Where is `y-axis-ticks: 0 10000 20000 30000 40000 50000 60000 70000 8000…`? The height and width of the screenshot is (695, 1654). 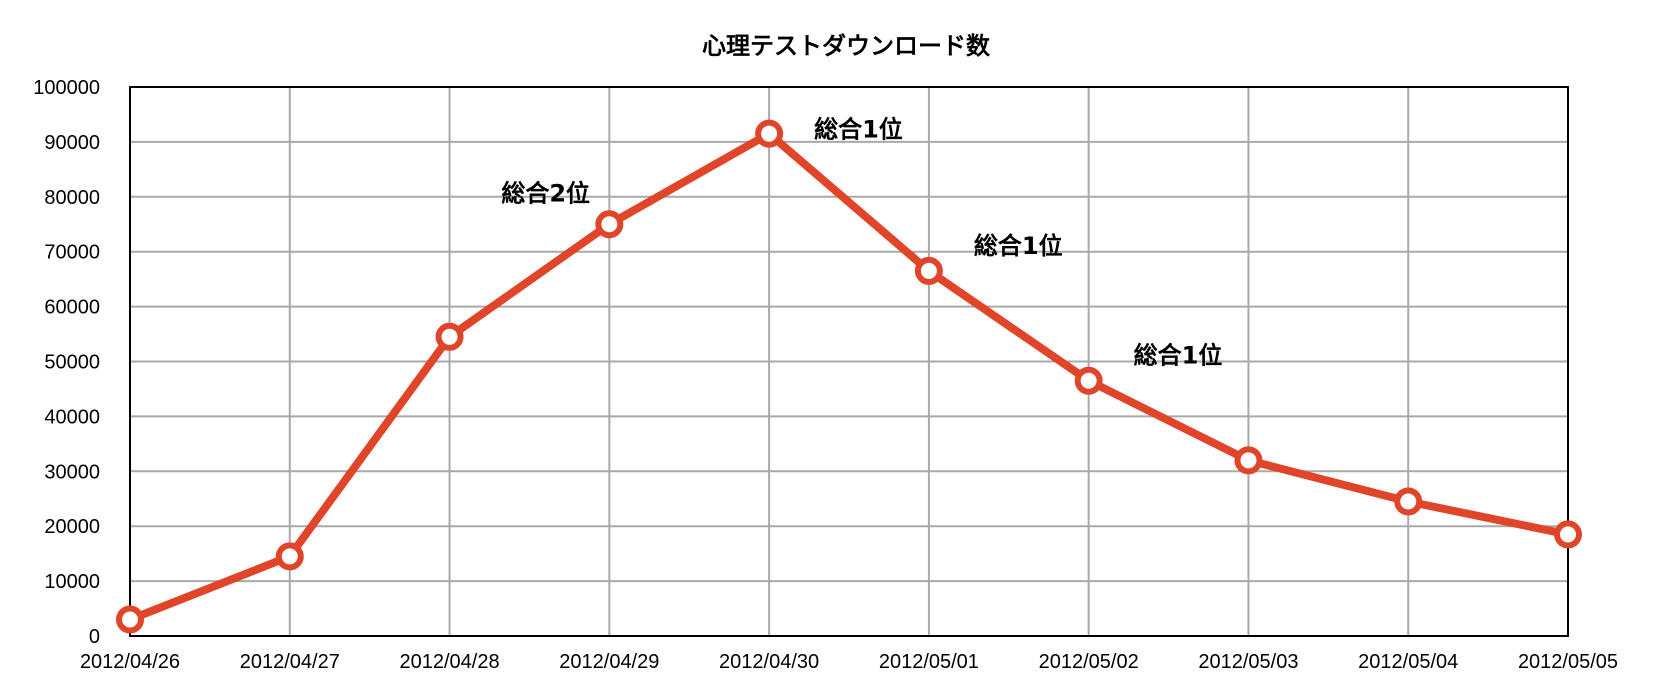 y-axis-ticks: 0 10000 20000 30000 40000 50000 60000 70000 8000… is located at coordinates (66, 362).